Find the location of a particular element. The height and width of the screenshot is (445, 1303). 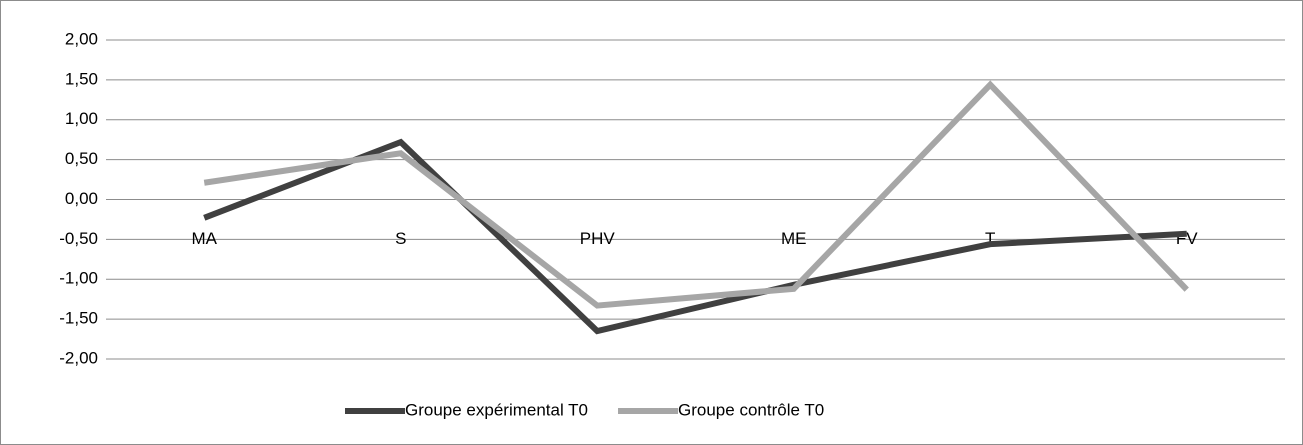

y-tick-label: -1,50 is located at coordinates (78, 318).